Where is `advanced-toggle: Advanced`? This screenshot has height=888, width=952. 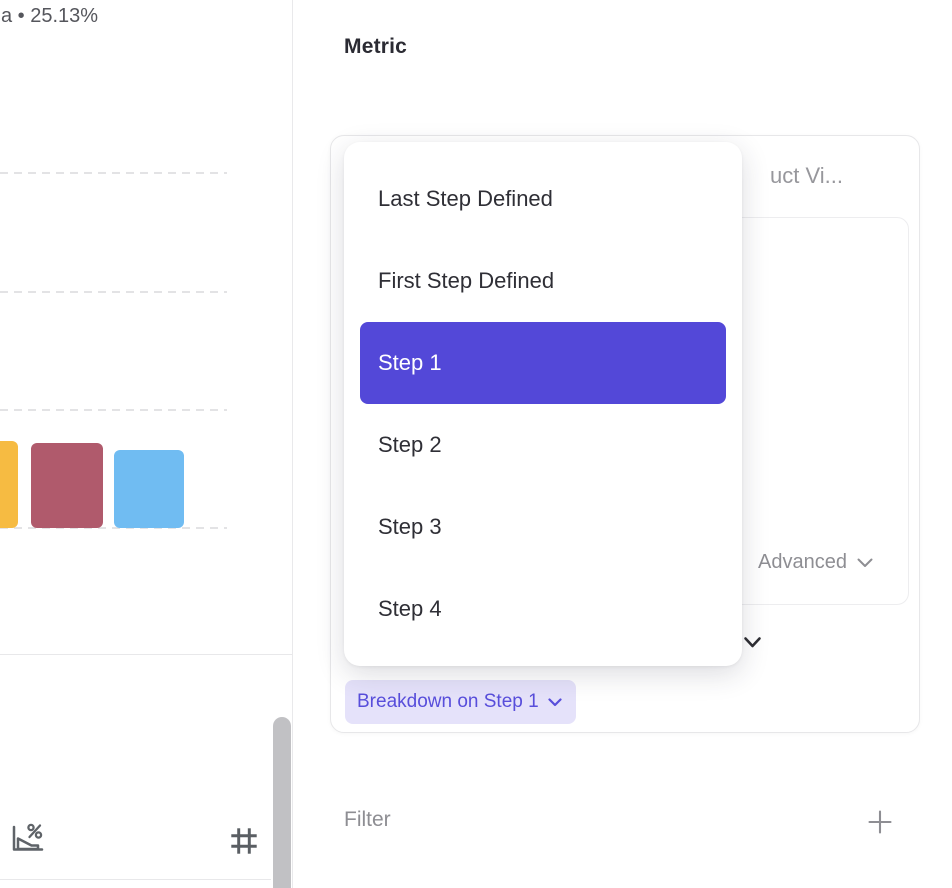
advanced-toggle: Advanced is located at coordinates (815, 562).